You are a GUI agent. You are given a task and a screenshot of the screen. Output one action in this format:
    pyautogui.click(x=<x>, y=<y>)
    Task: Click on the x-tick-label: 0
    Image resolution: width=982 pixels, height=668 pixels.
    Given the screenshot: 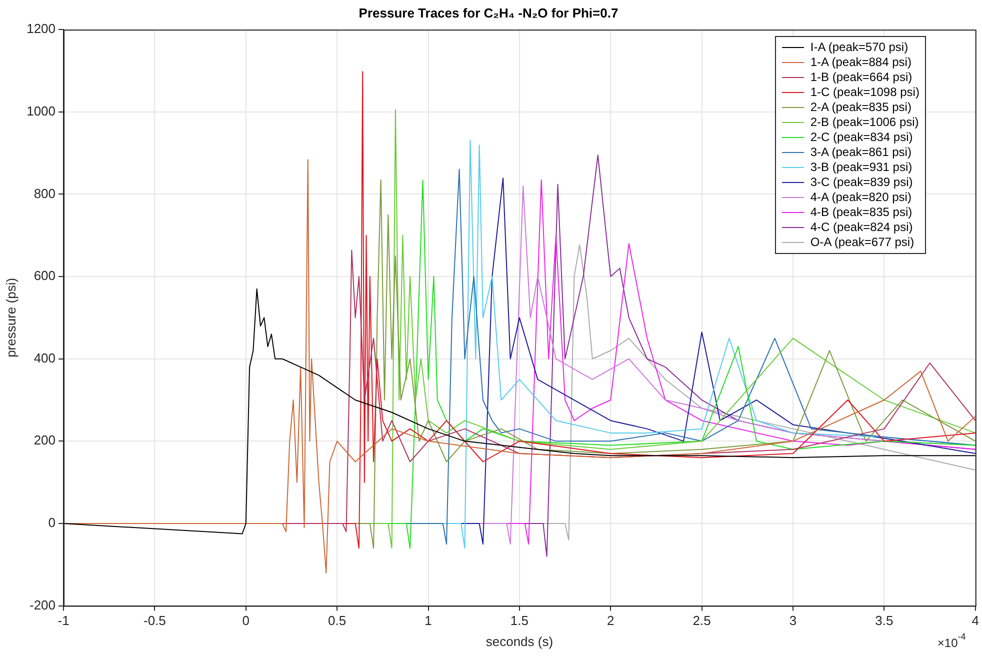 What is the action you would take?
    pyautogui.click(x=246, y=620)
    